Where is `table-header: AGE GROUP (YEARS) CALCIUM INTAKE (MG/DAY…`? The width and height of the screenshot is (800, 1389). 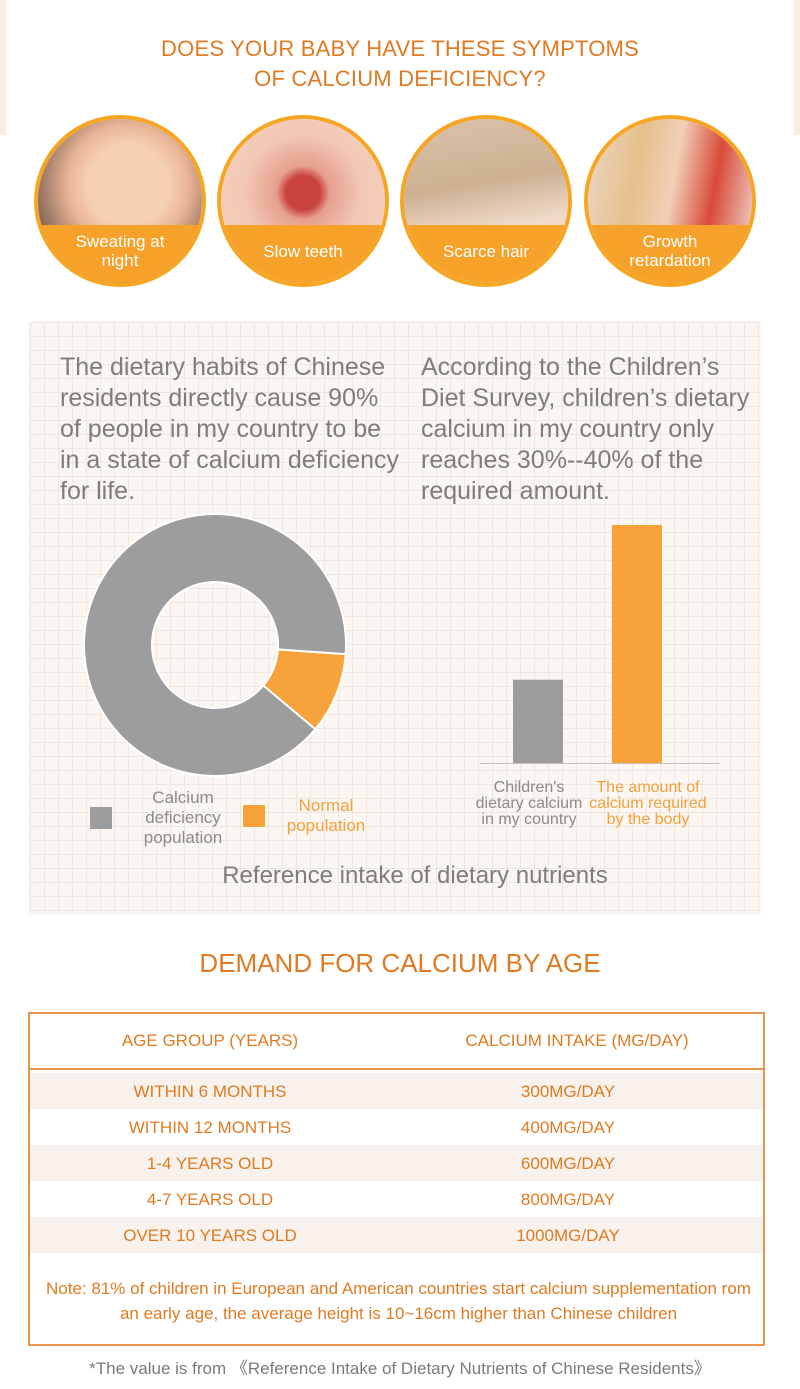
table-header: AGE GROUP (YEARS) CALCIUM INTAKE (MG/DAY… is located at coordinates (396, 1042).